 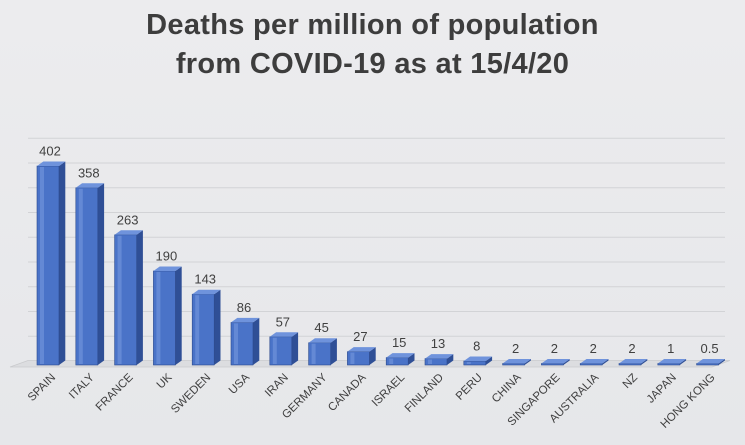 I want to click on category-label: ISRAEL, so click(x=389, y=390).